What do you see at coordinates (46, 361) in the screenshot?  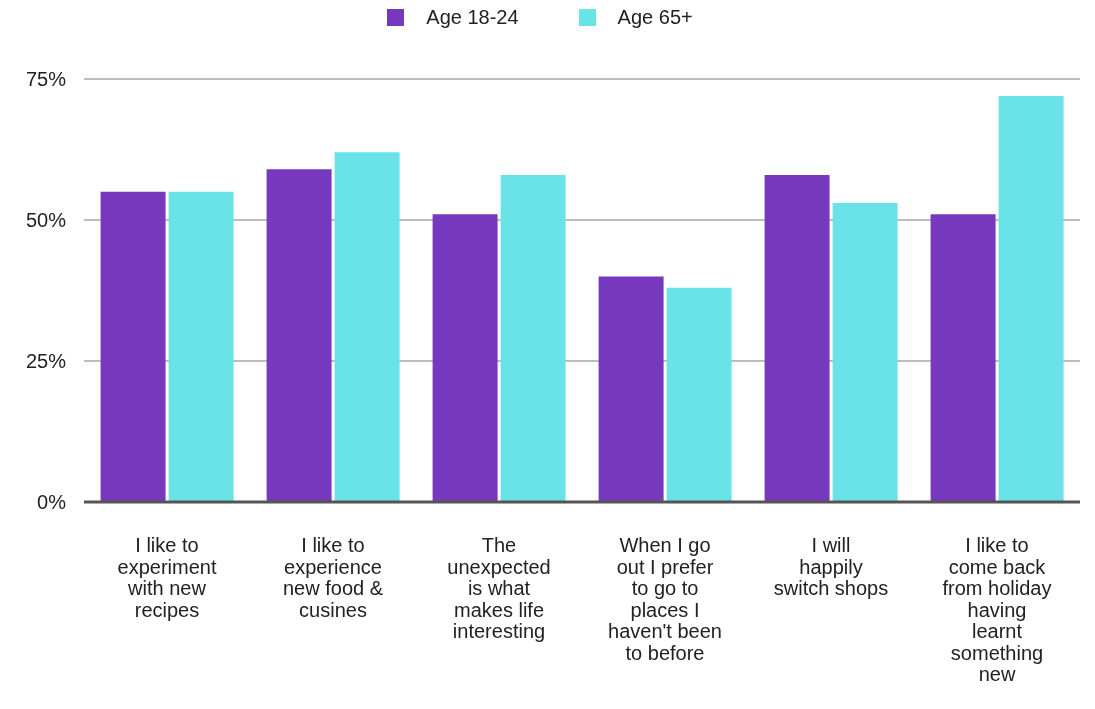 I see `y-tick-label: 25%` at bounding box center [46, 361].